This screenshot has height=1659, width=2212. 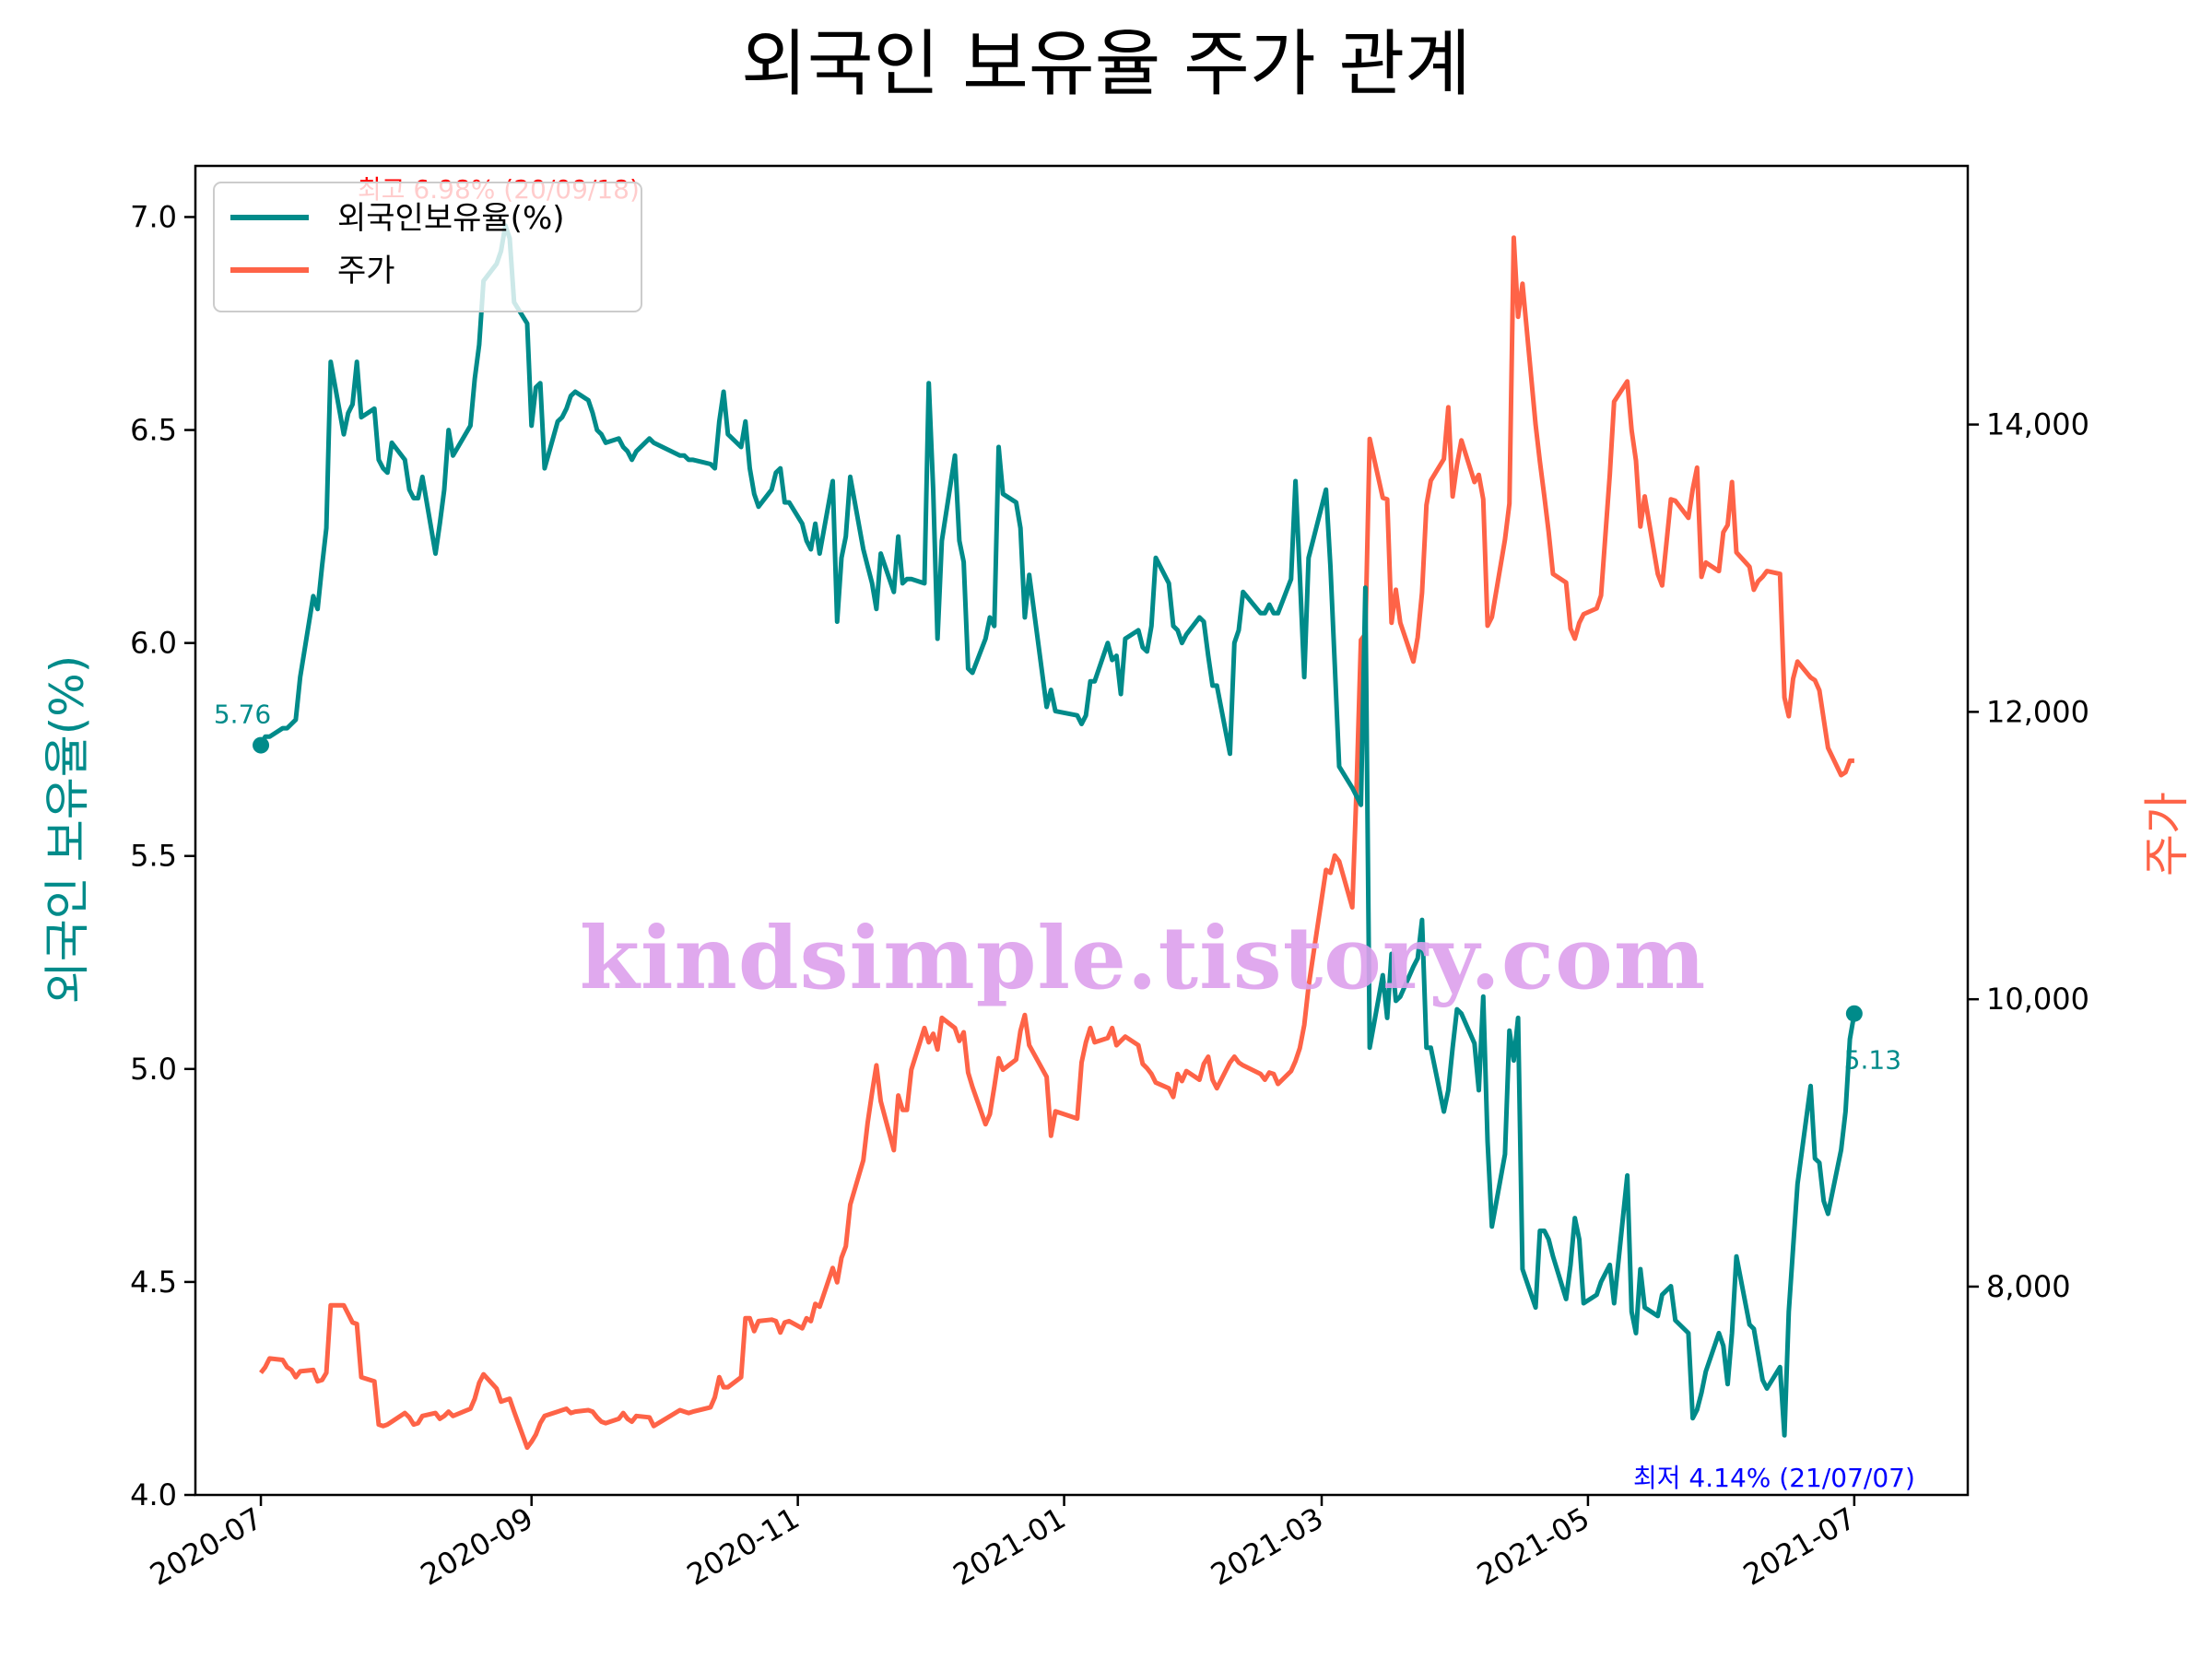 I want to click on y-left-tick-label: 6.0, so click(x=153, y=643).